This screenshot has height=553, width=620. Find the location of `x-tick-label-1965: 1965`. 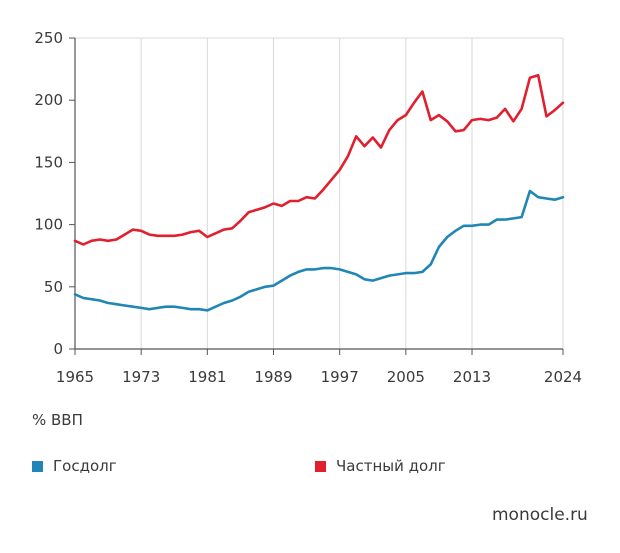

x-tick-label-1965: 1965 is located at coordinates (75, 377).